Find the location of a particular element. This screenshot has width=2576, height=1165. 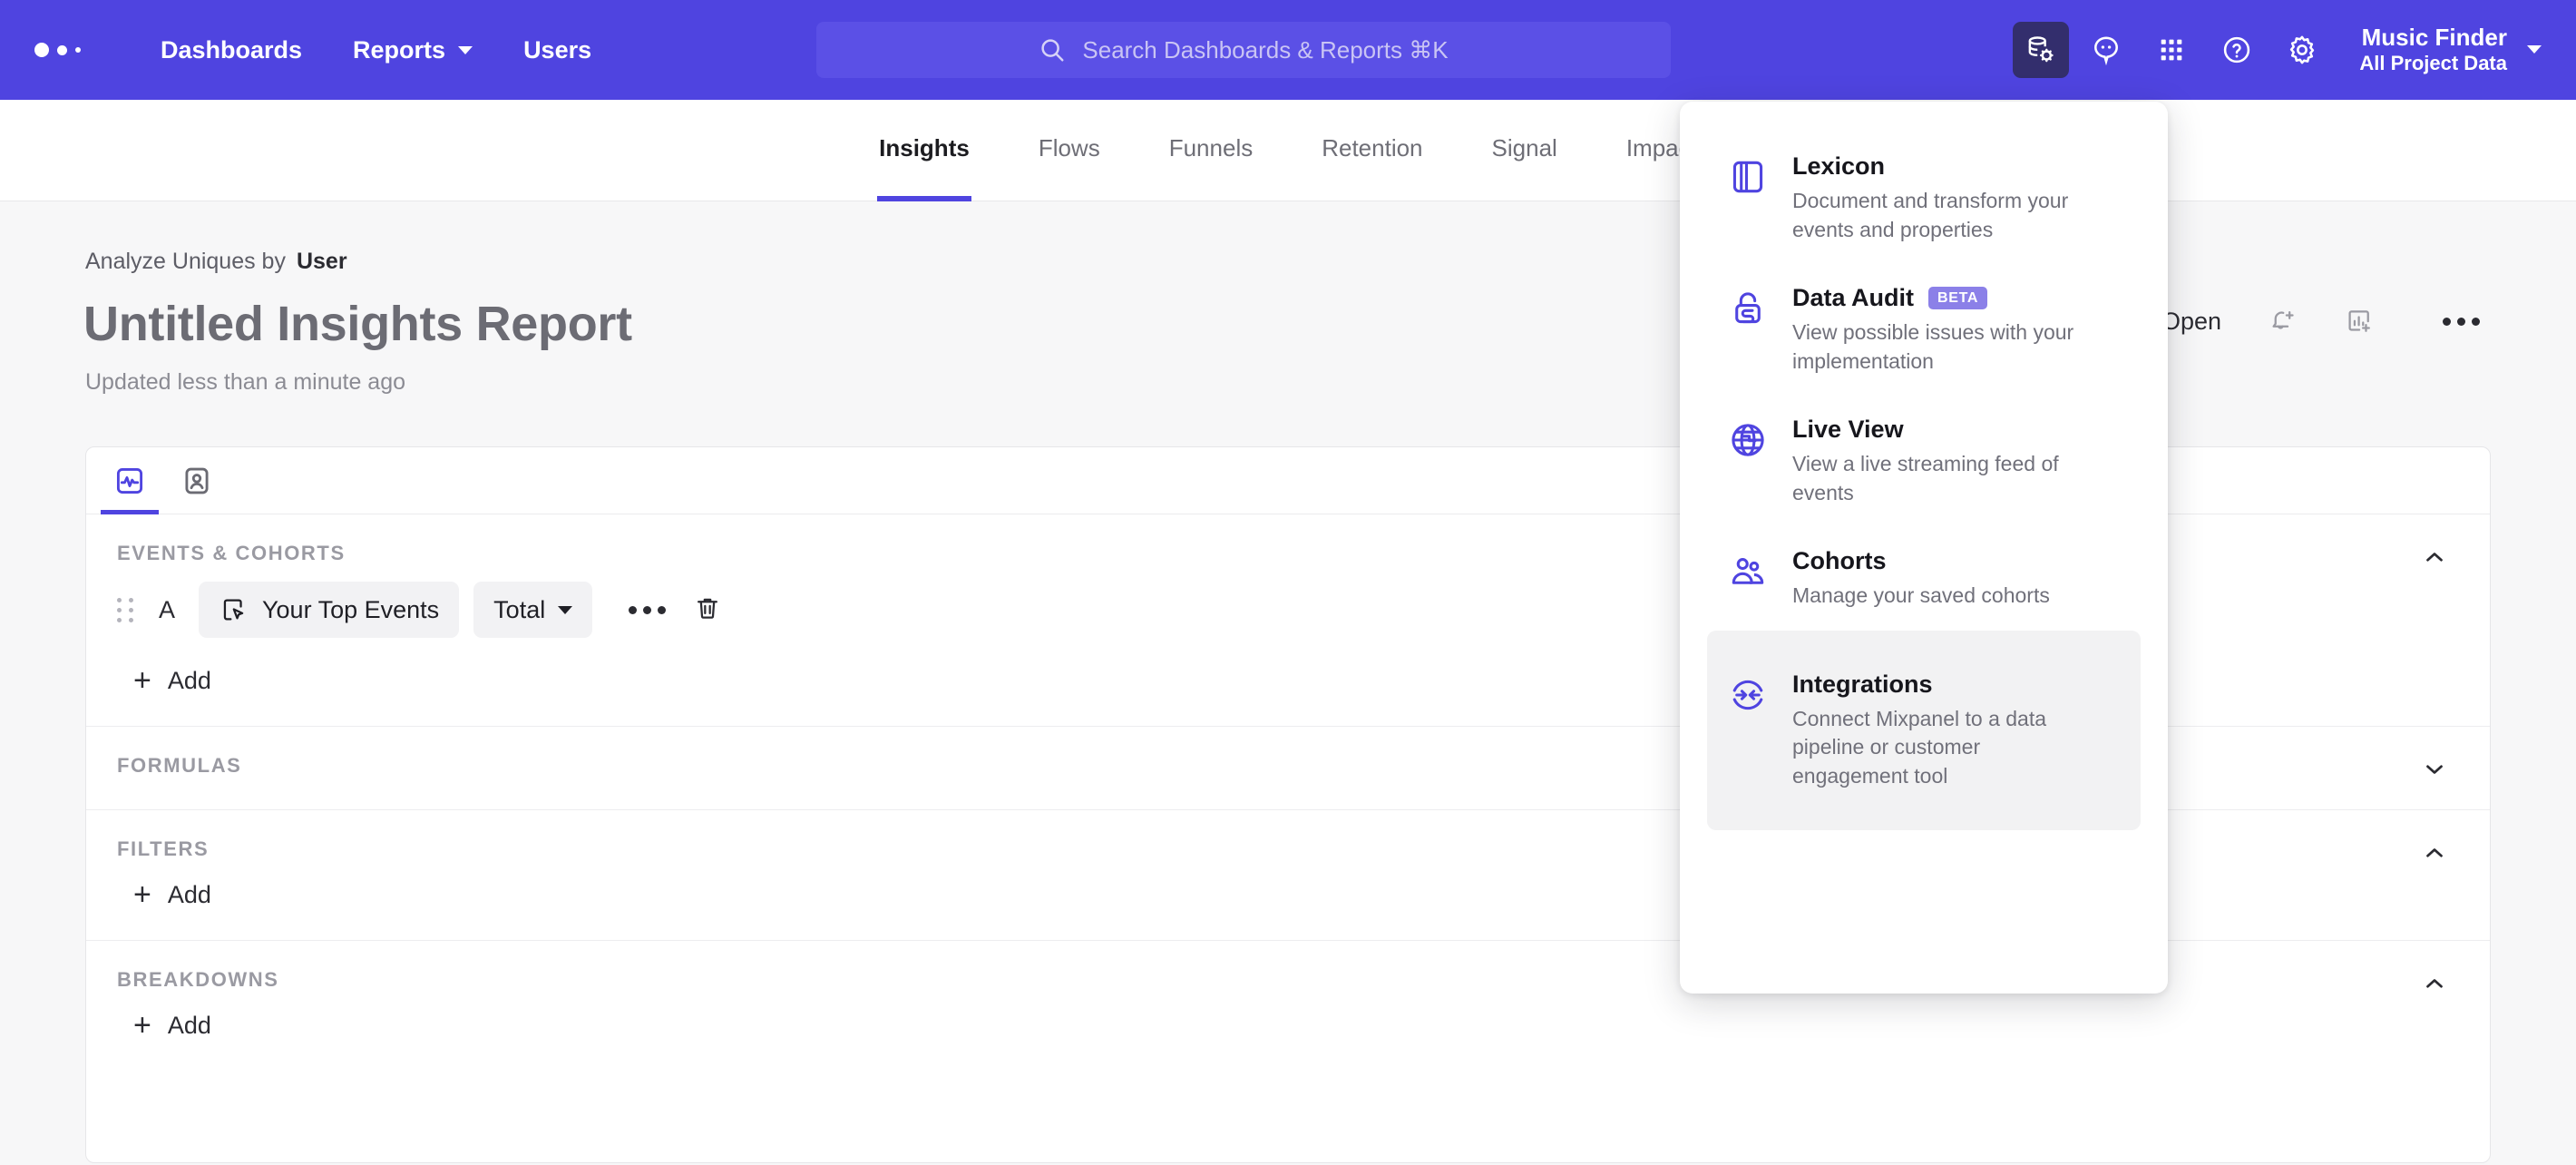

apps-grid-icon is located at coordinates (2171, 50).